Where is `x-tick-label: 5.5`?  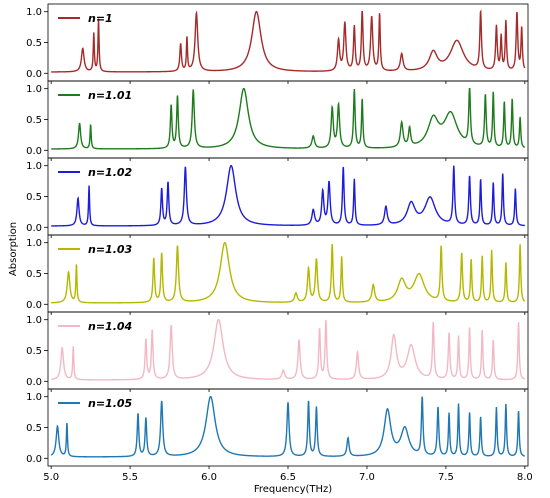
x-tick-label: 5.5 is located at coordinates (130, 477).